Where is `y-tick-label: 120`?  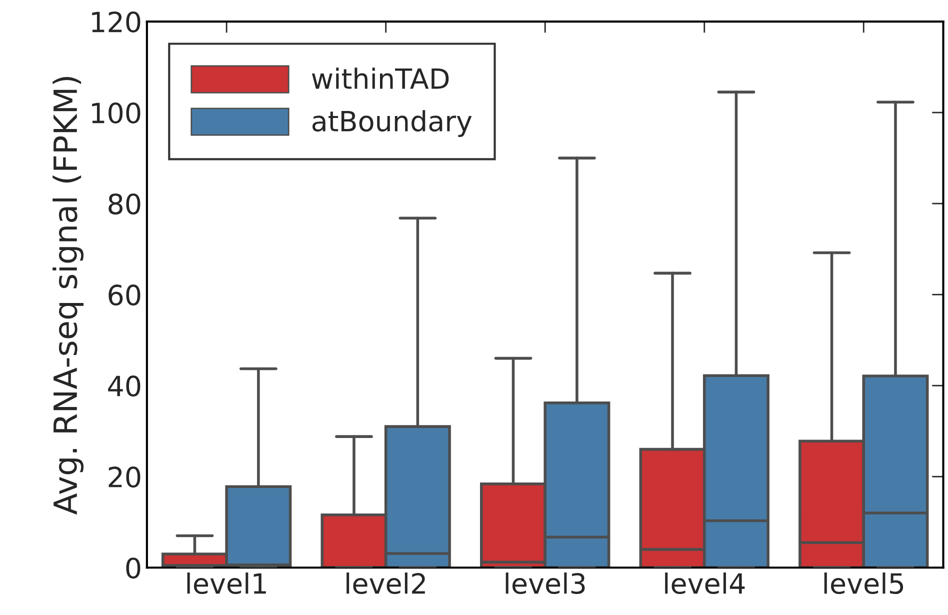 y-tick-label: 120 is located at coordinates (116, 21).